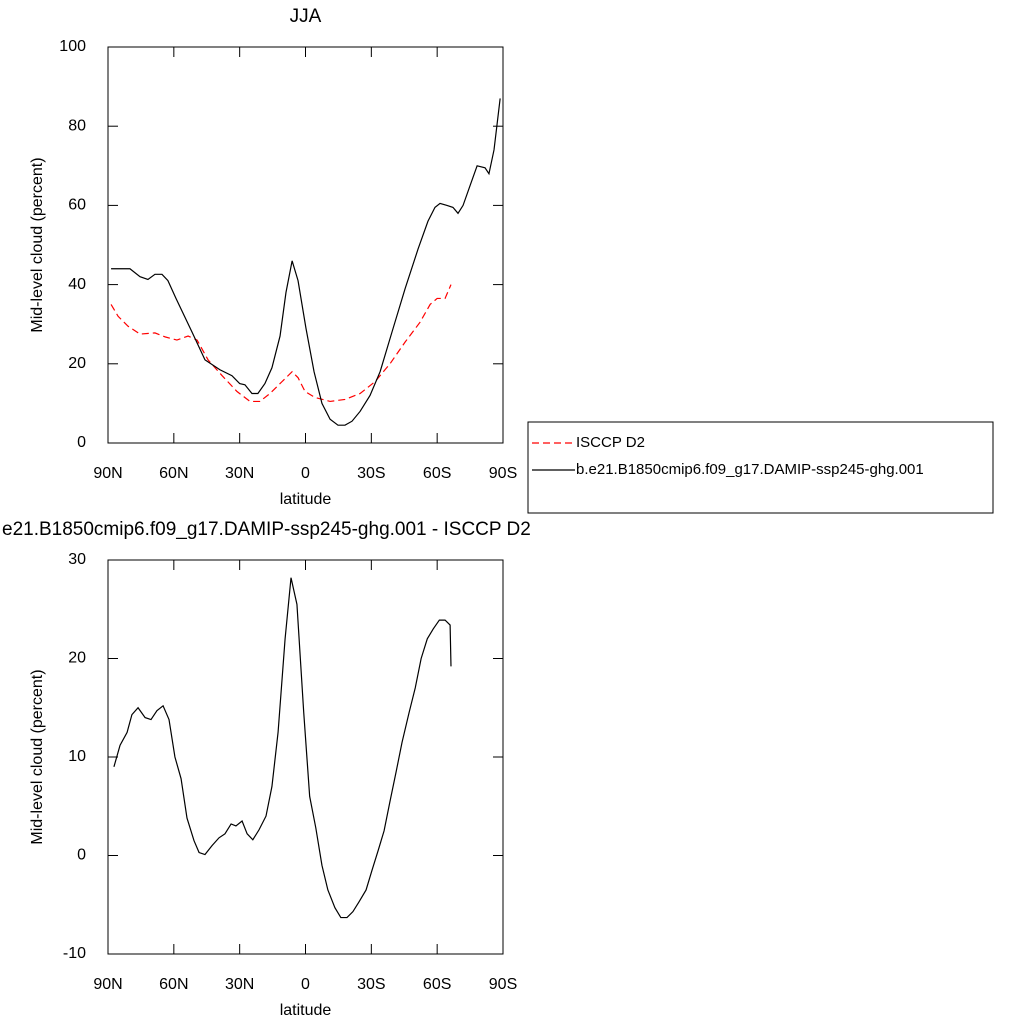  Describe the element at coordinates (74, 953) in the screenshot. I see `y-tick-label: -10` at that location.